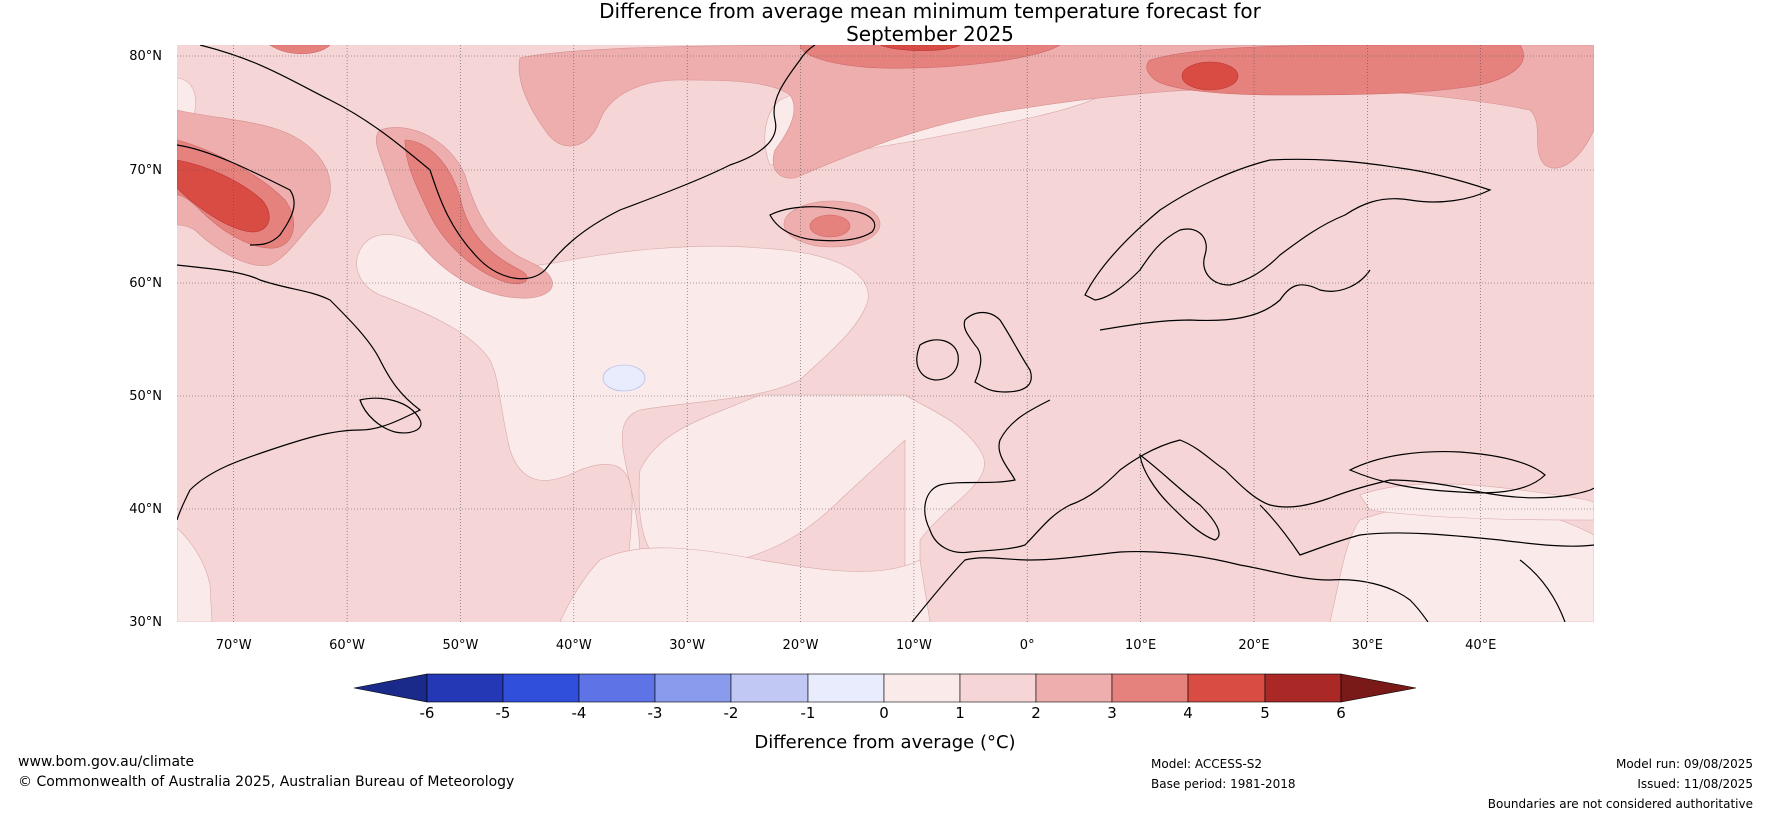 Image resolution: width=1770 pixels, height=816 pixels. What do you see at coordinates (574, 645) in the screenshot?
I see `lon-label: 40°W` at bounding box center [574, 645].